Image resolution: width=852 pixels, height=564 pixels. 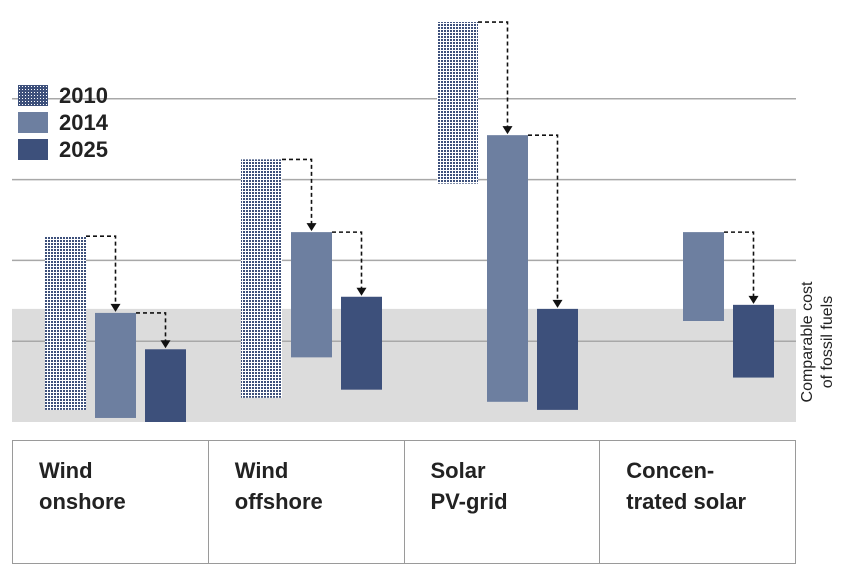 I want to click on fossil-fuel-band-label: Comparable cost of fossil fuels, so click(x=818, y=342).